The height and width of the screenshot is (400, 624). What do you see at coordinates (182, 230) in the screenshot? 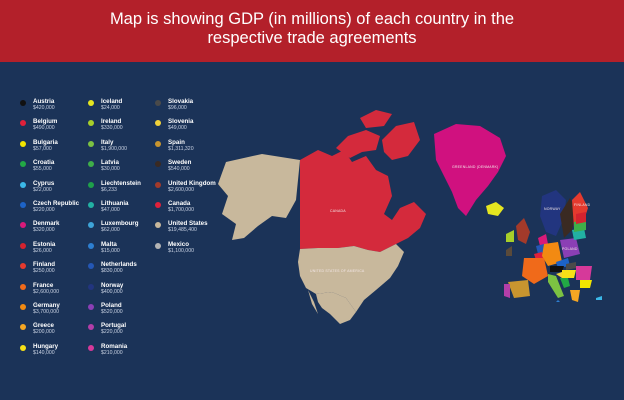
I see `legend-gdp-value: $19,485,400` at bounding box center [182, 230].